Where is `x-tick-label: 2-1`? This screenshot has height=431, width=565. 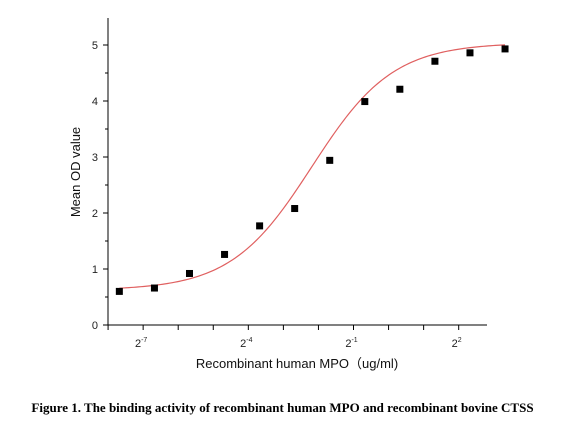
x-tick-label: 2-1 is located at coordinates (351, 343).